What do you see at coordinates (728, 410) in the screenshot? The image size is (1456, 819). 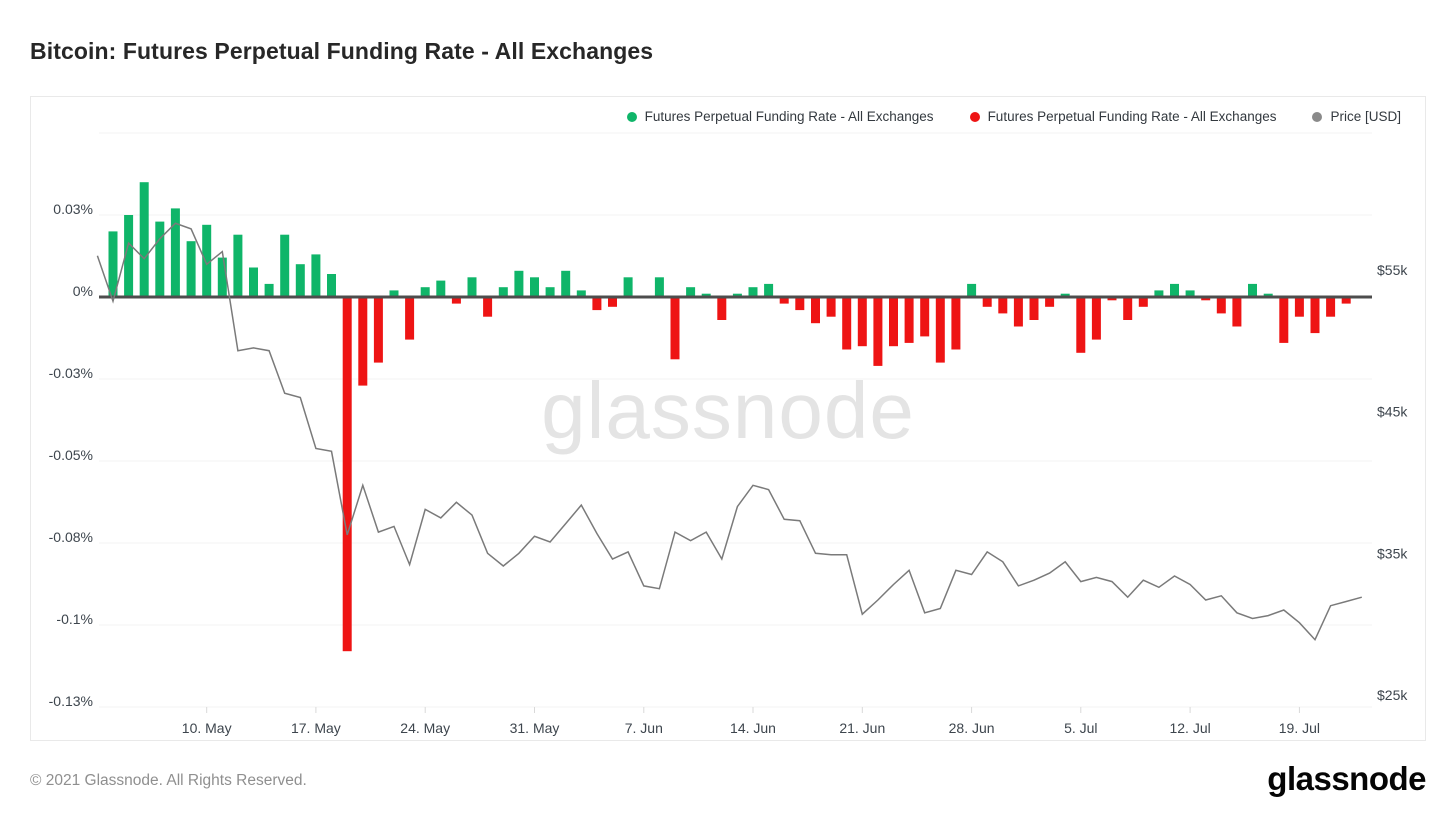 I see `glassnode-watermark: glassnode` at bounding box center [728, 410].